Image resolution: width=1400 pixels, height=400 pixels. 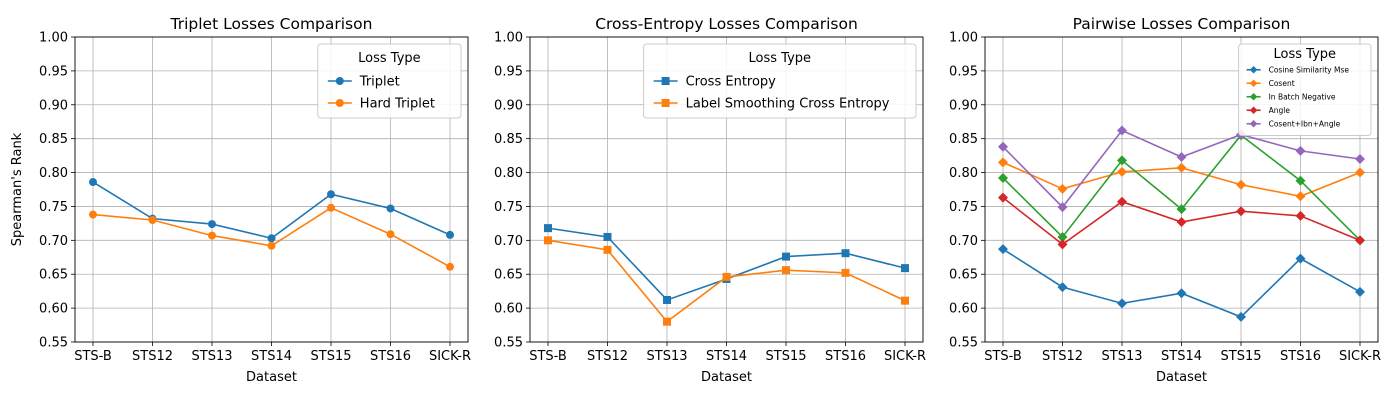 I want to click on y-tick-label: 0.80, so click(x=53, y=173).